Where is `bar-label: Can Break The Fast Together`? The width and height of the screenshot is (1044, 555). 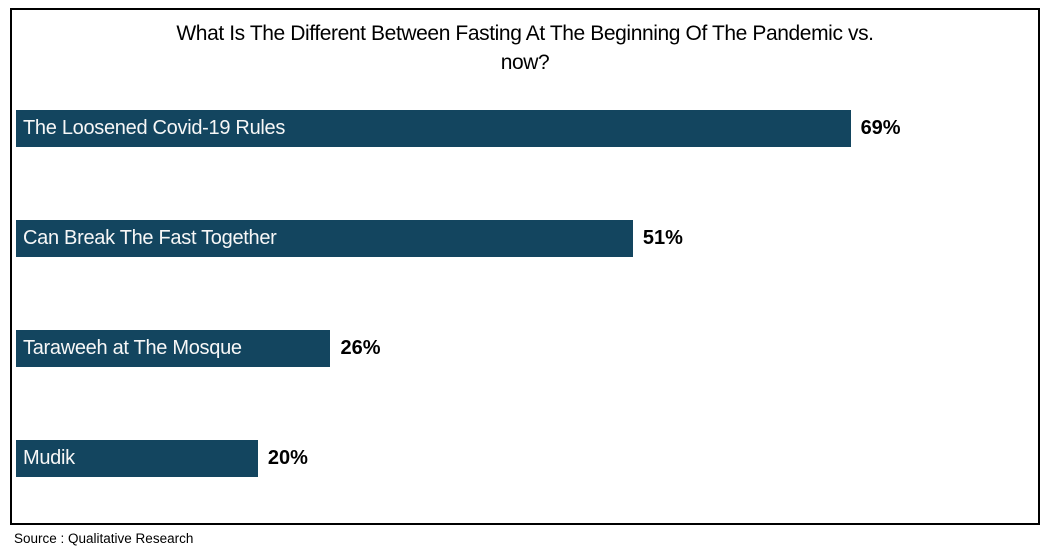 bar-label: Can Break The Fast Together is located at coordinates (150, 238).